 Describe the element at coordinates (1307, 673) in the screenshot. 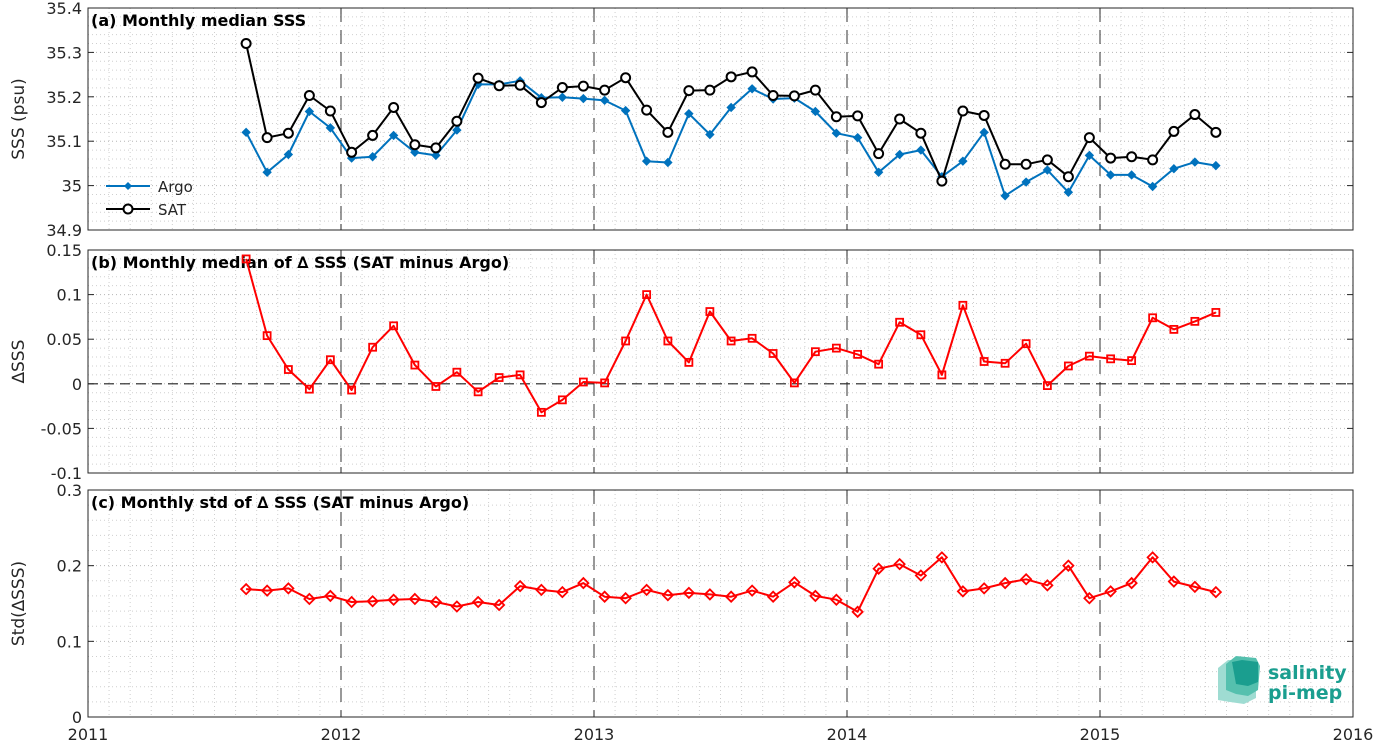

I see `logo-line1: salinity` at that location.